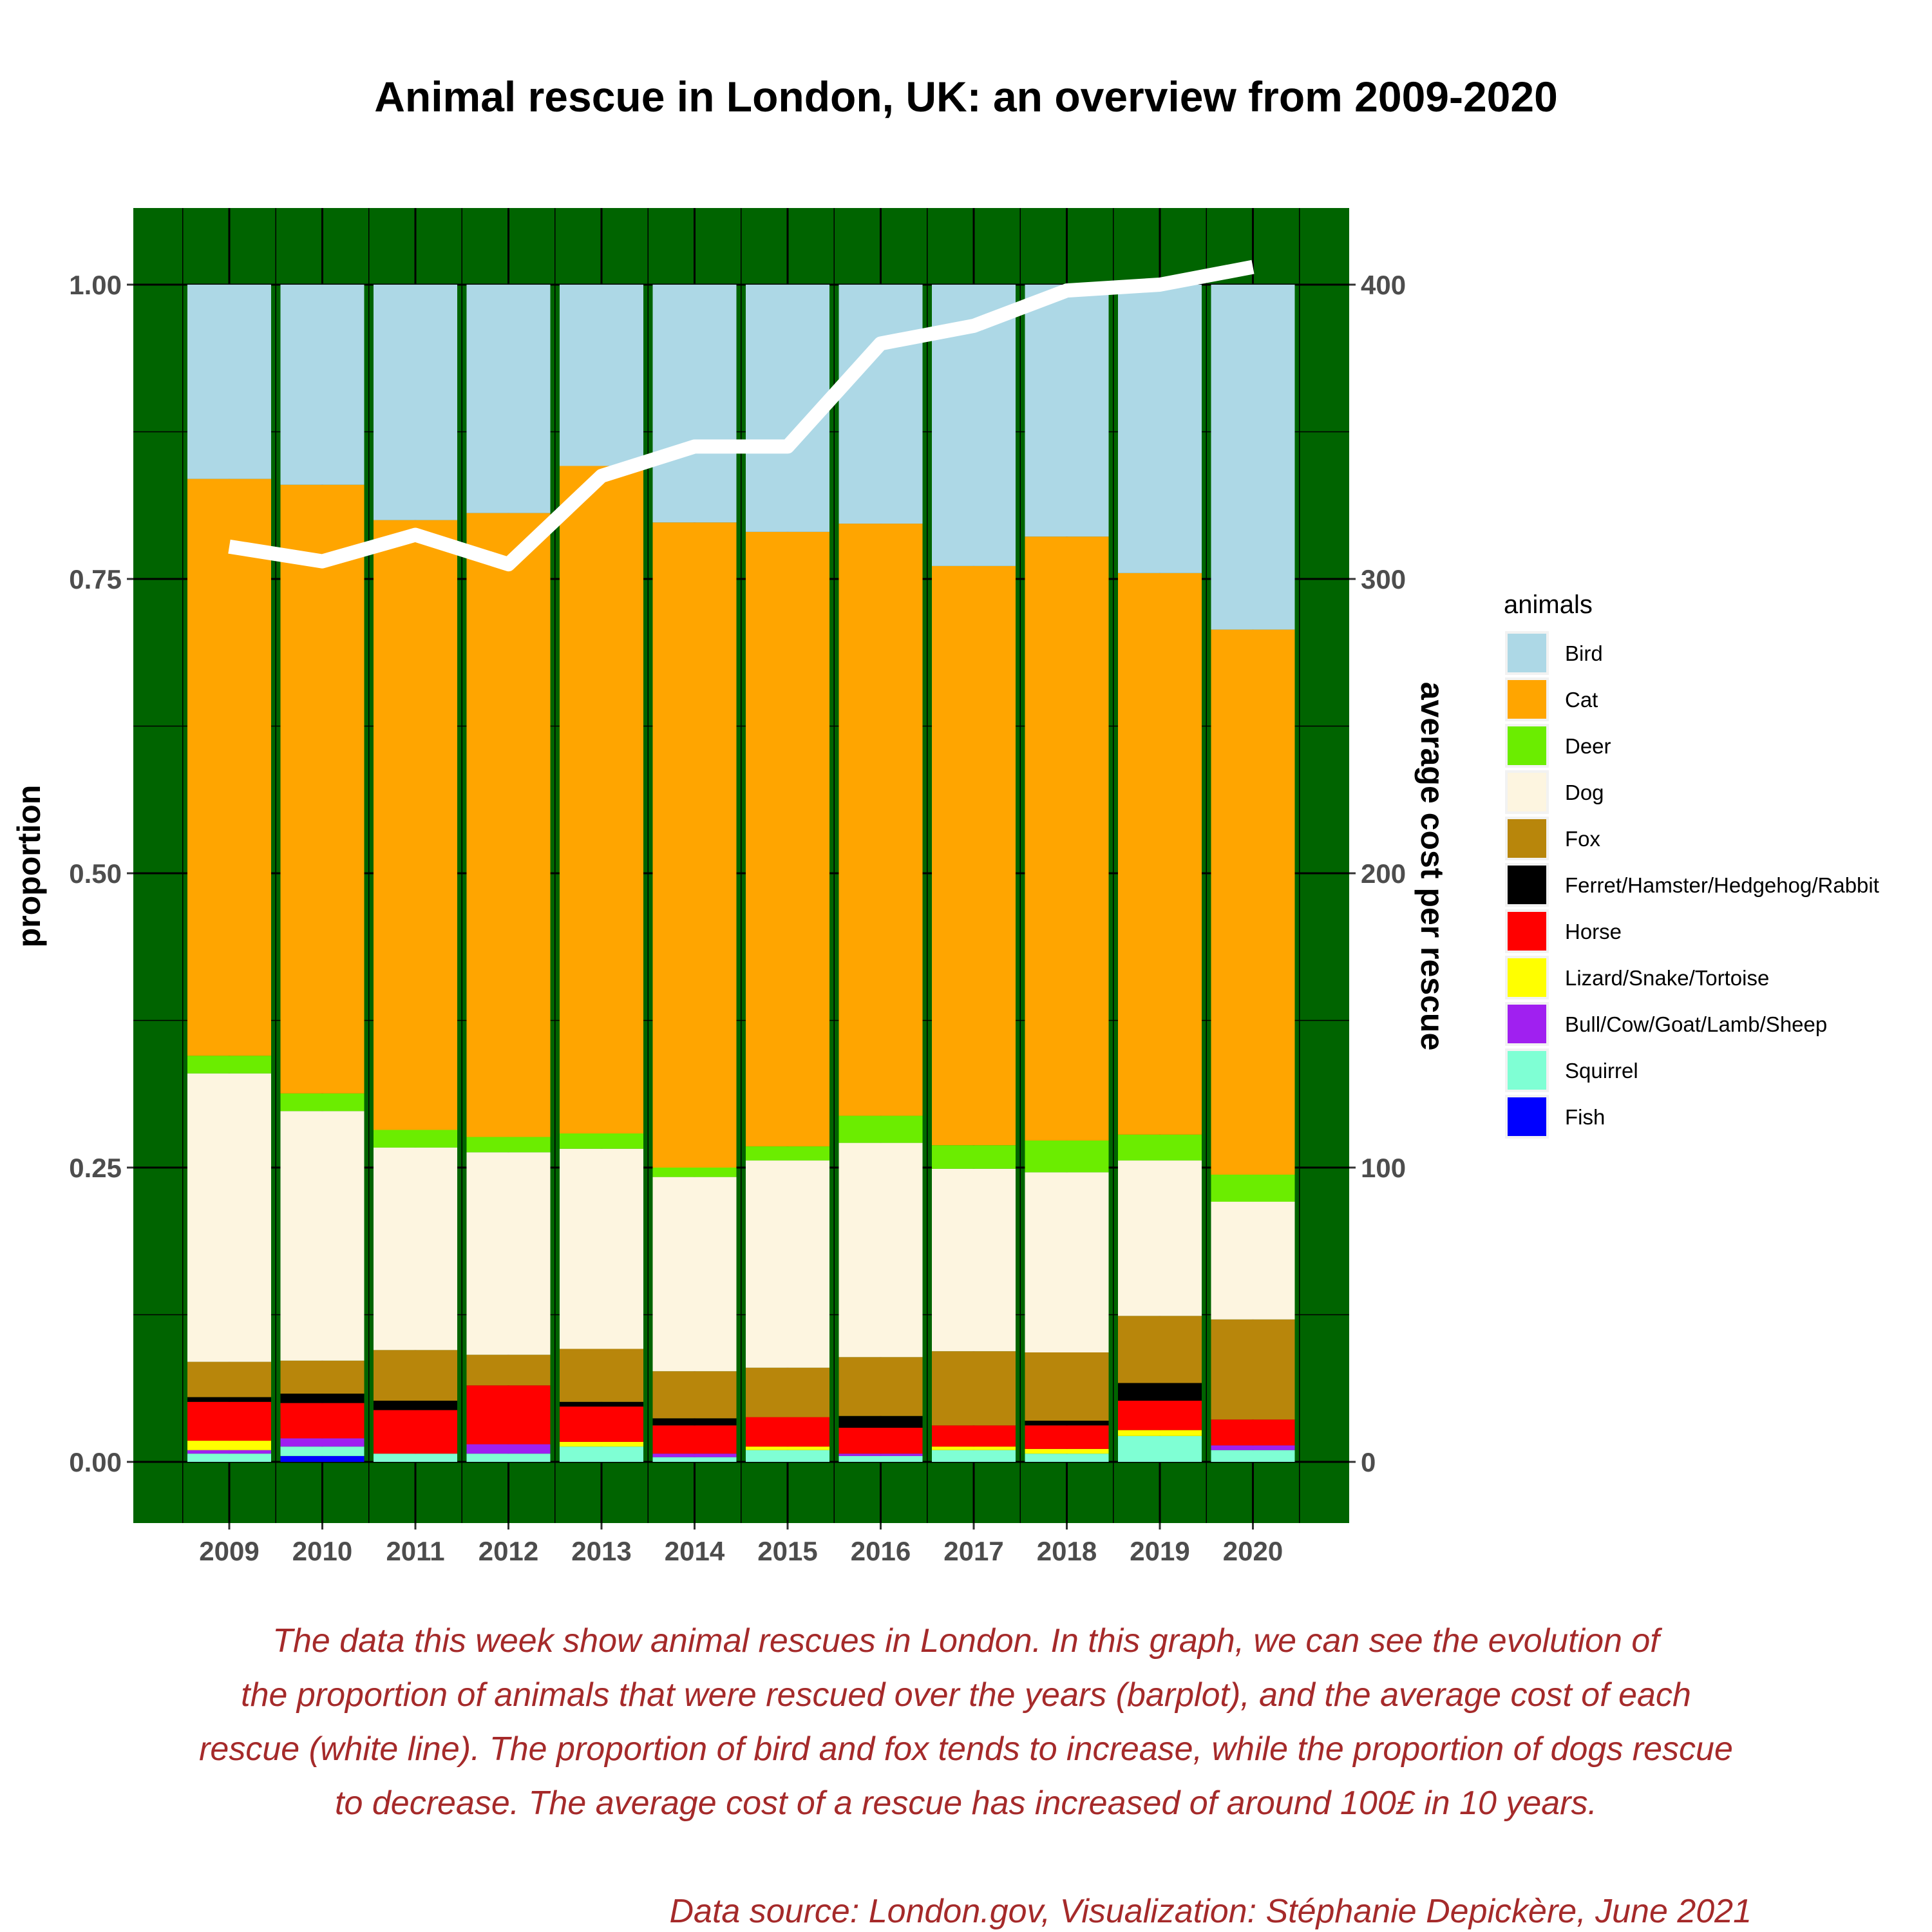 This screenshot has height=1932, width=1932. What do you see at coordinates (1583, 839) in the screenshot?
I see `legend-label: Fox` at bounding box center [1583, 839].